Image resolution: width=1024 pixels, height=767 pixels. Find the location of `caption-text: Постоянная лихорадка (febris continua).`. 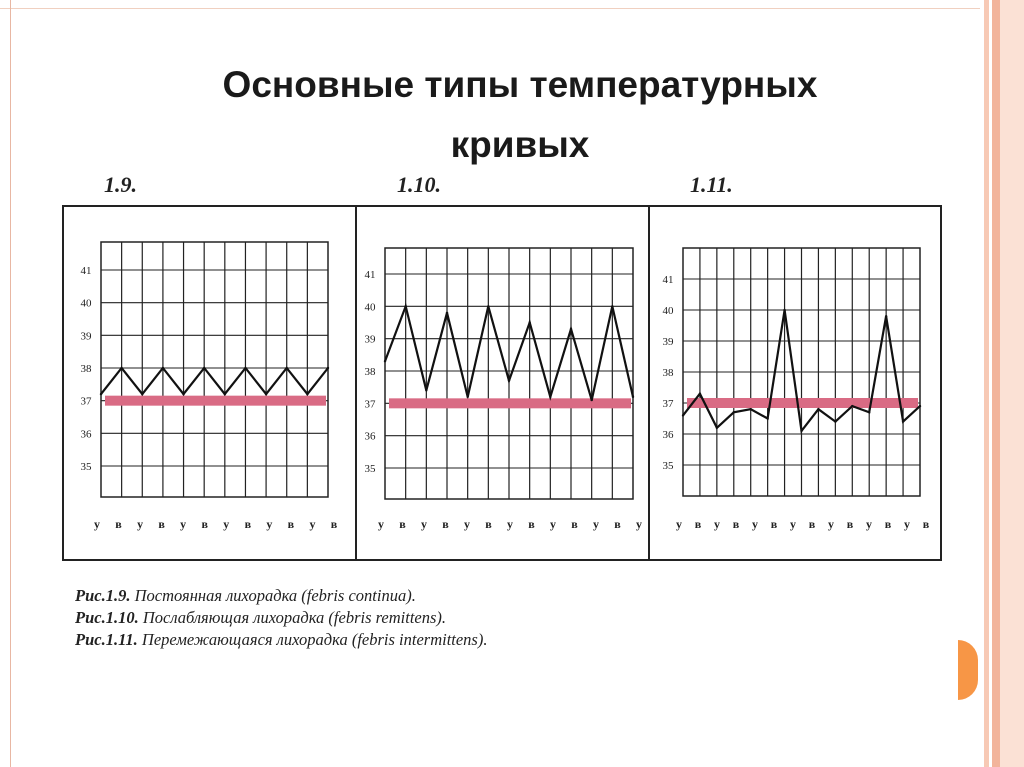

caption-text: Постоянная лихорадка (febris continua). is located at coordinates (273, 595).